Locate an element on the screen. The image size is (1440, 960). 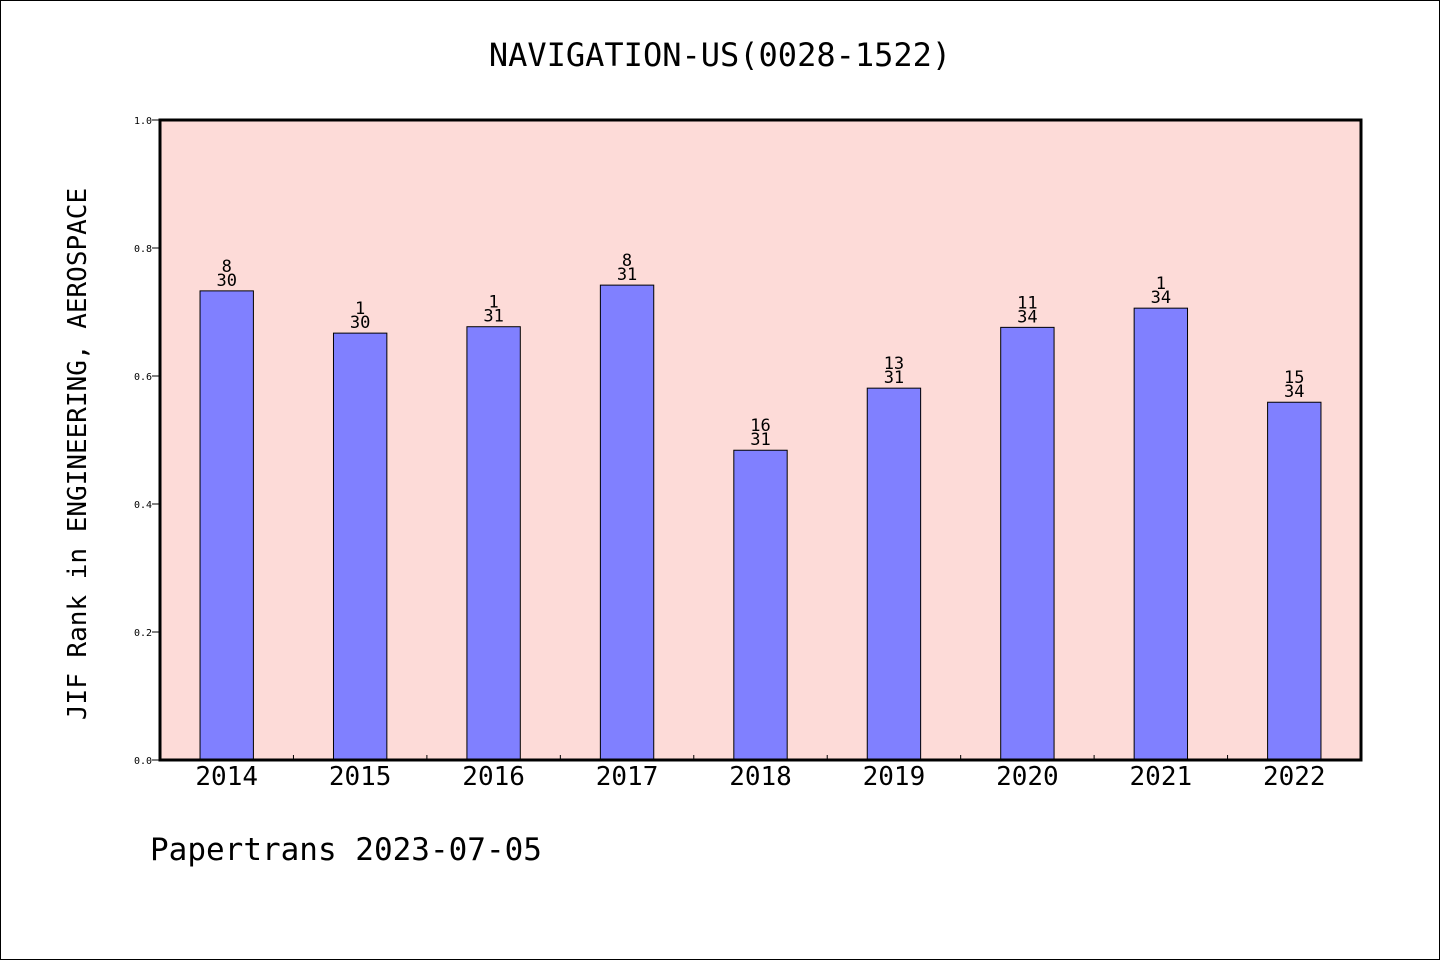
x-tick-label: 2015 is located at coordinates (360, 777).